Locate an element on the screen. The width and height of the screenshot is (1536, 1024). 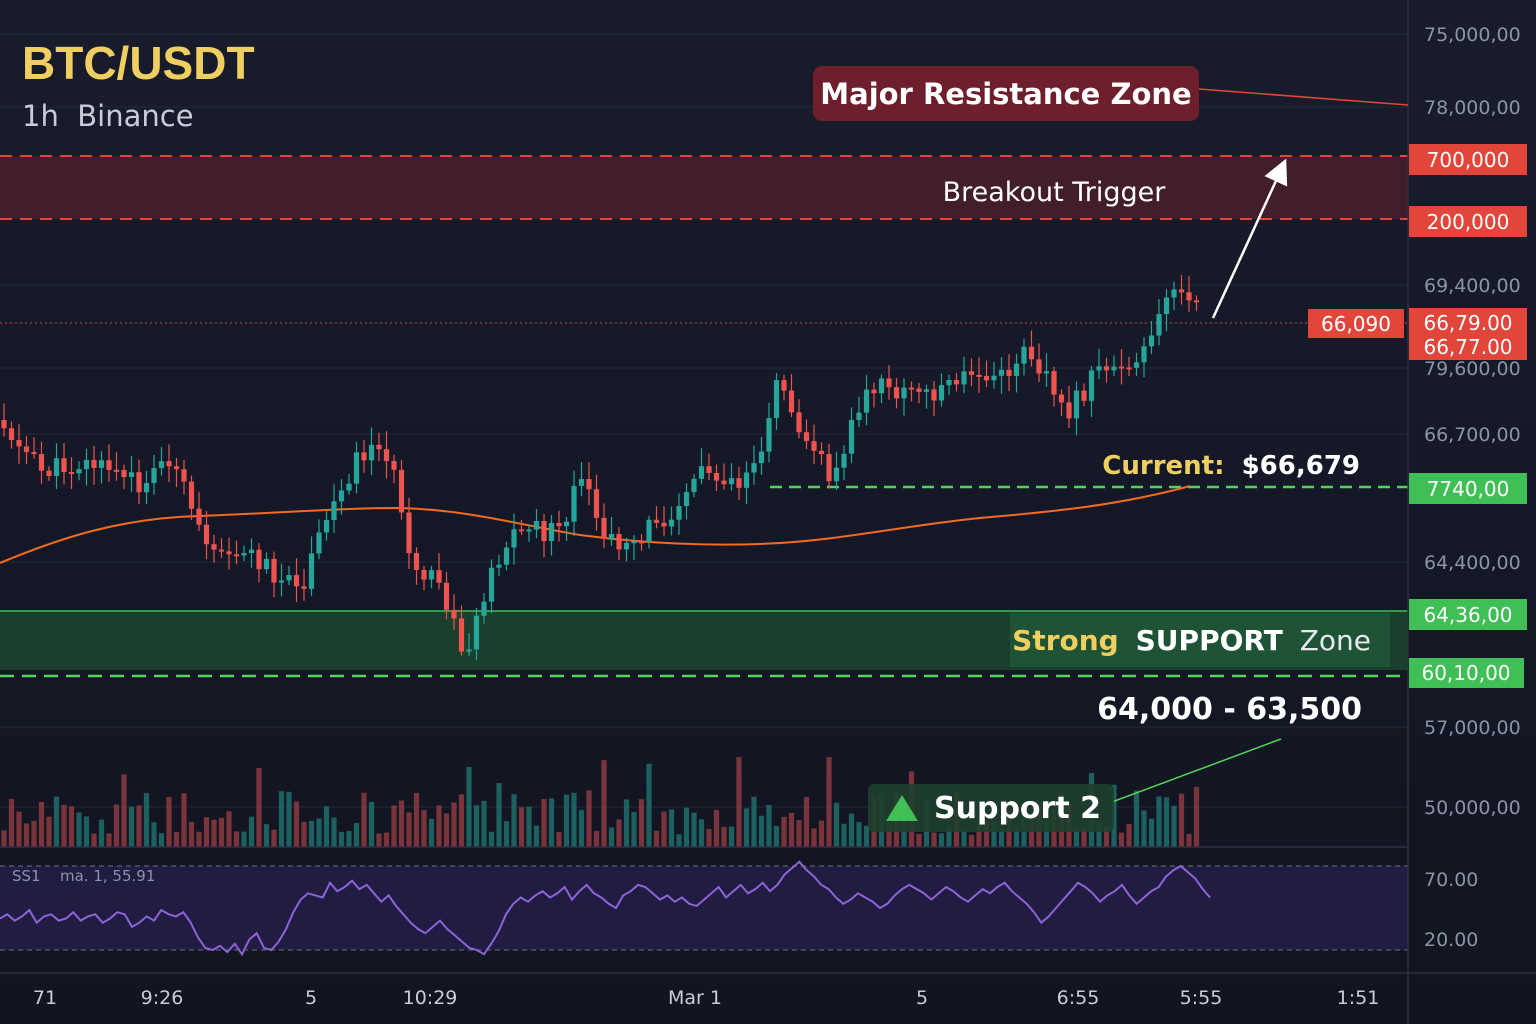
tag-current-b: 66,77.00 is located at coordinates (1467, 347).